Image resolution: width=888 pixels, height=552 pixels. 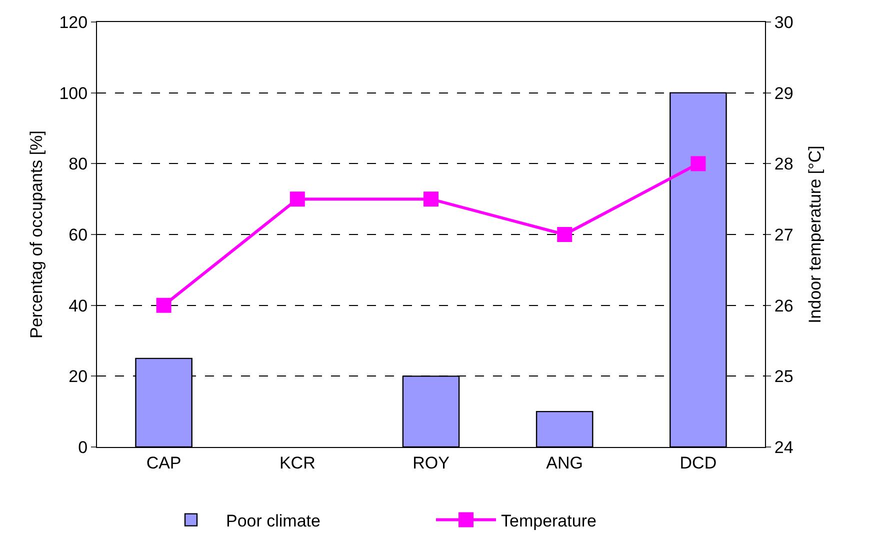 I want to click on x-tick-label: DCD, so click(x=698, y=462).